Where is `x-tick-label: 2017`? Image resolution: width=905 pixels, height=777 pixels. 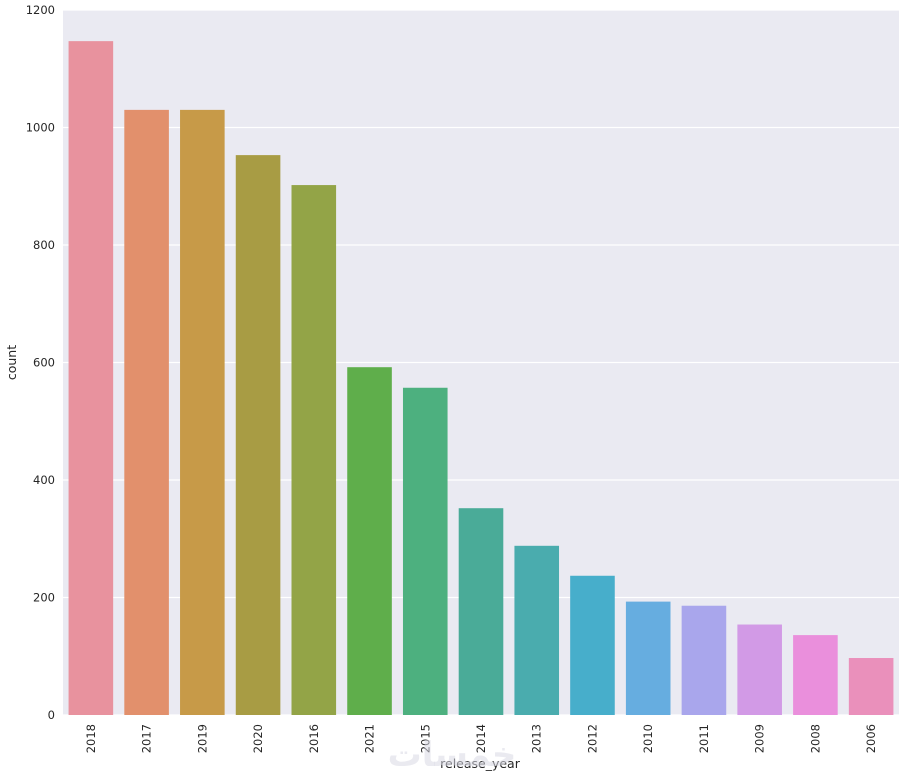
x-tick-label: 2017 is located at coordinates (147, 738).